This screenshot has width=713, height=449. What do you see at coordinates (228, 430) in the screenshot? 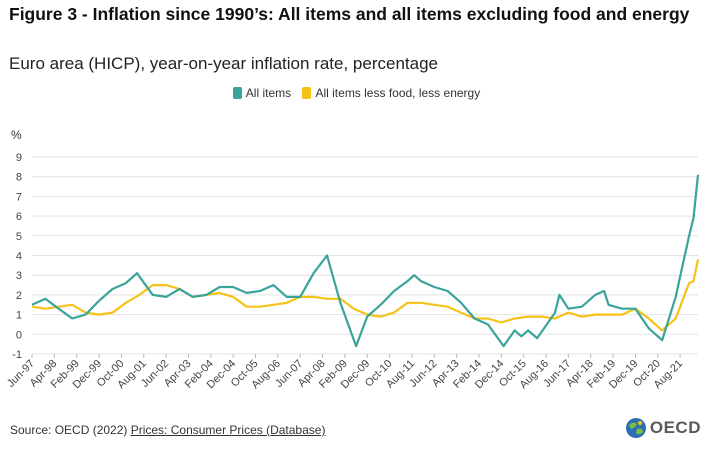
I see `source-link: Prices: Consumer Prices (Database)` at bounding box center [228, 430].